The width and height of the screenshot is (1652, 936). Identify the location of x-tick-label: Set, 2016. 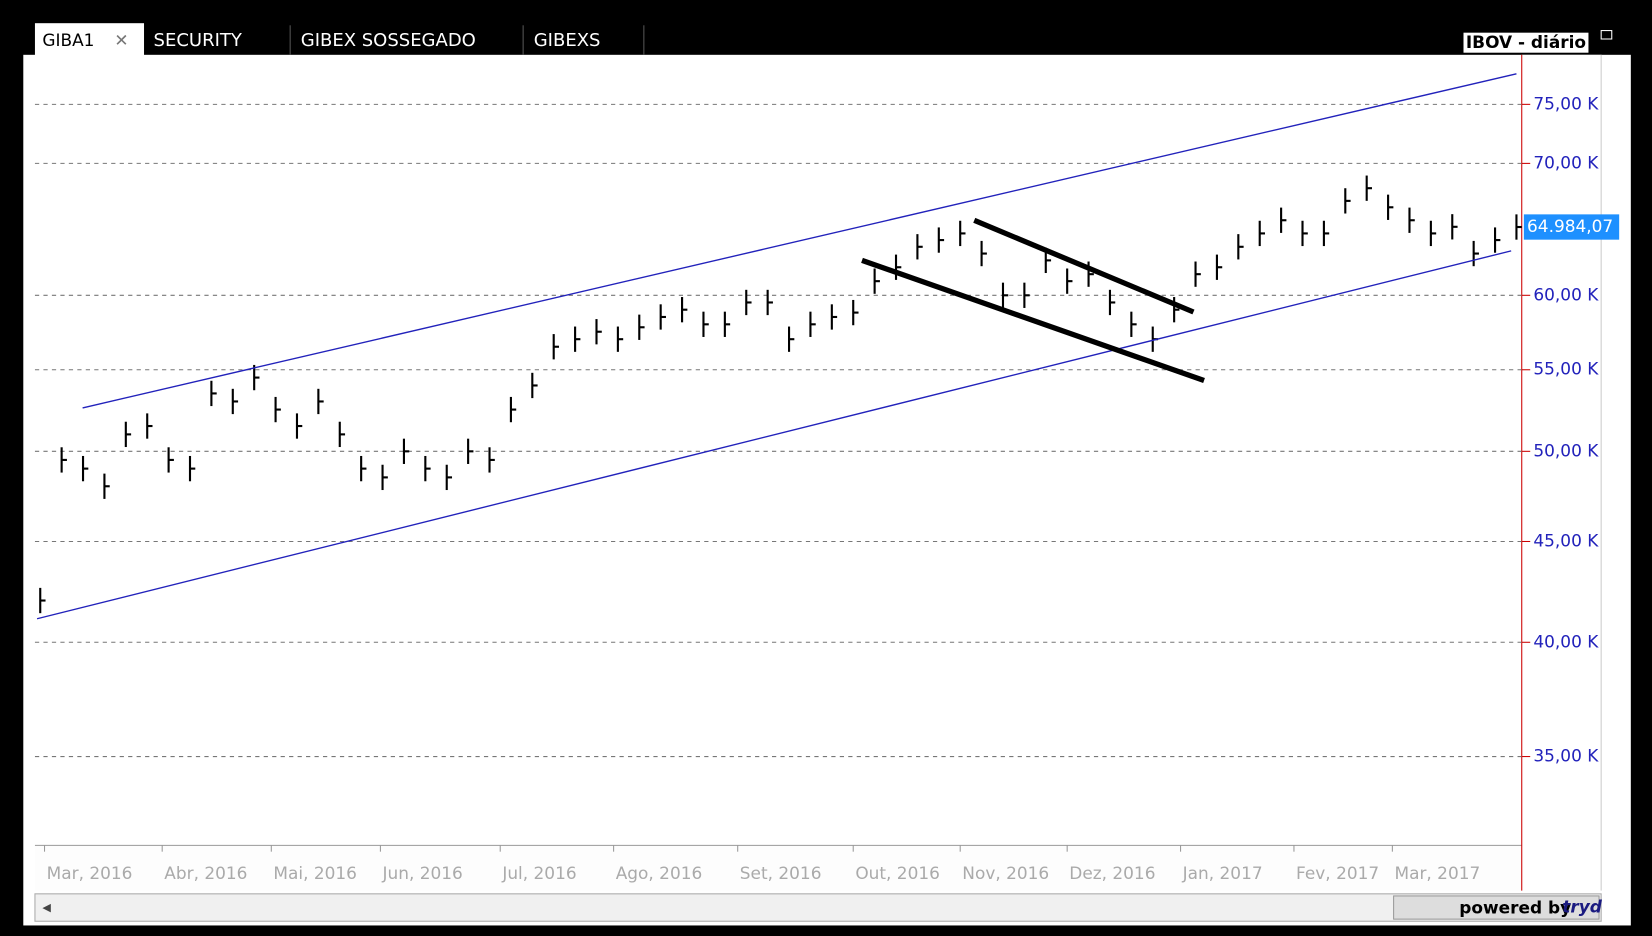
(781, 873).